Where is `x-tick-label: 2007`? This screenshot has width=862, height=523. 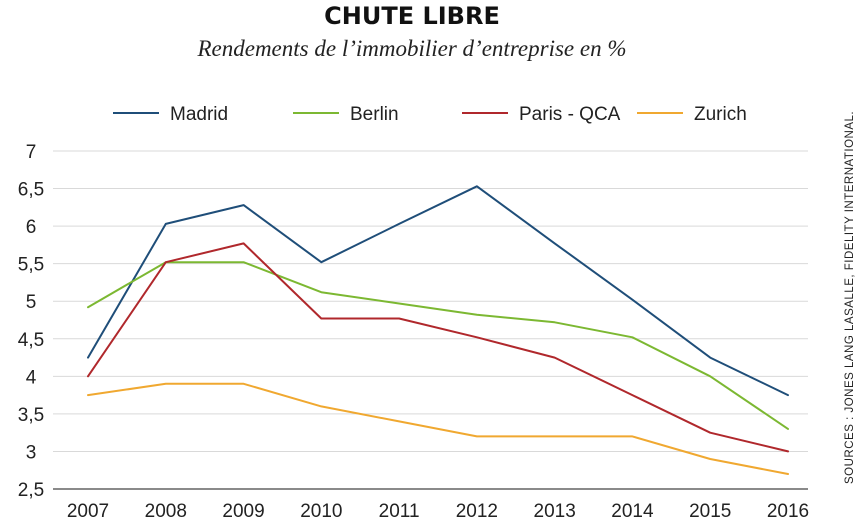
x-tick-label: 2007 is located at coordinates (88, 511).